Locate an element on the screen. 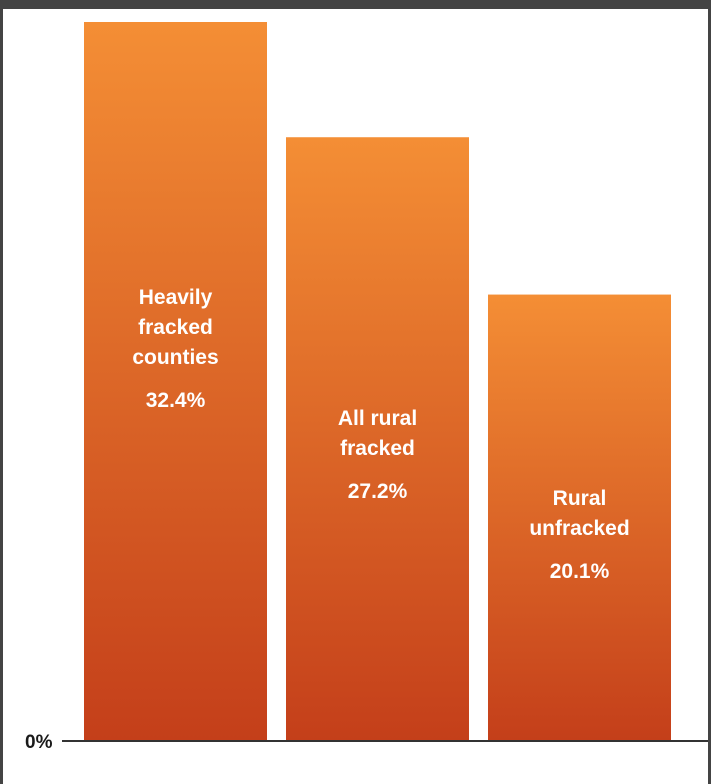  y-axis-zero-label: 0% is located at coordinates (39, 742).